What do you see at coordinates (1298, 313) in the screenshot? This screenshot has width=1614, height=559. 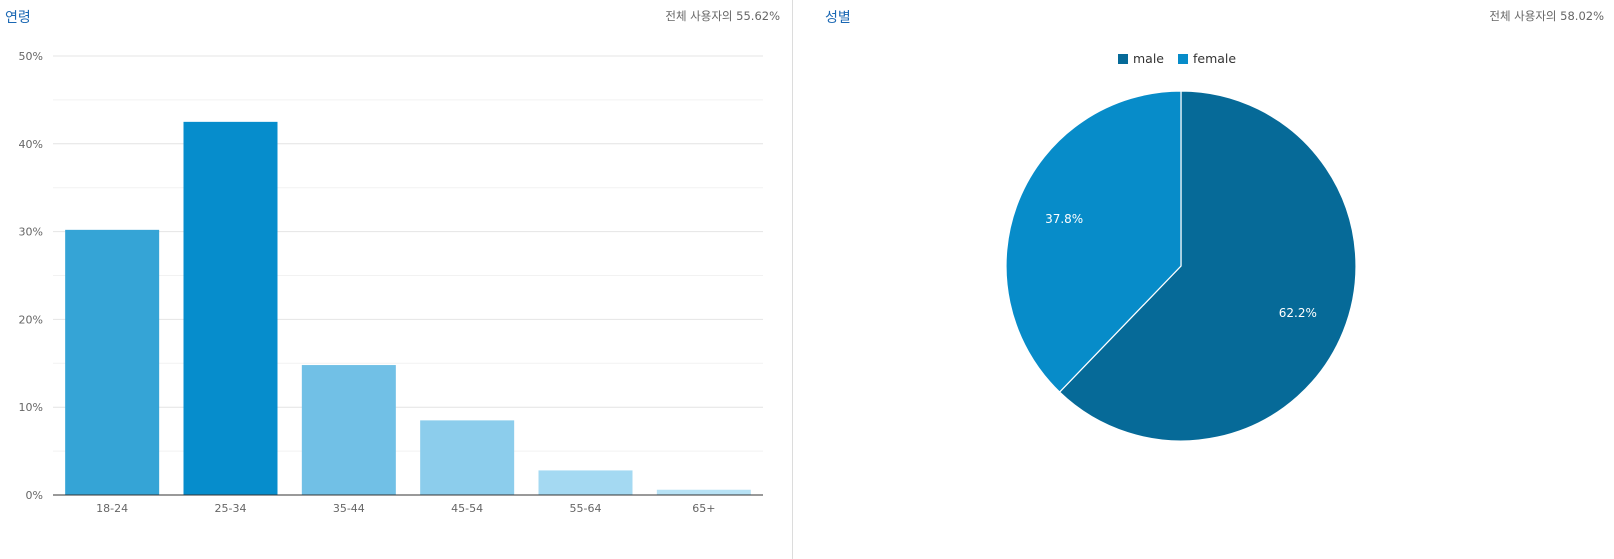 I see `pie-slice-label: 62.2%` at bounding box center [1298, 313].